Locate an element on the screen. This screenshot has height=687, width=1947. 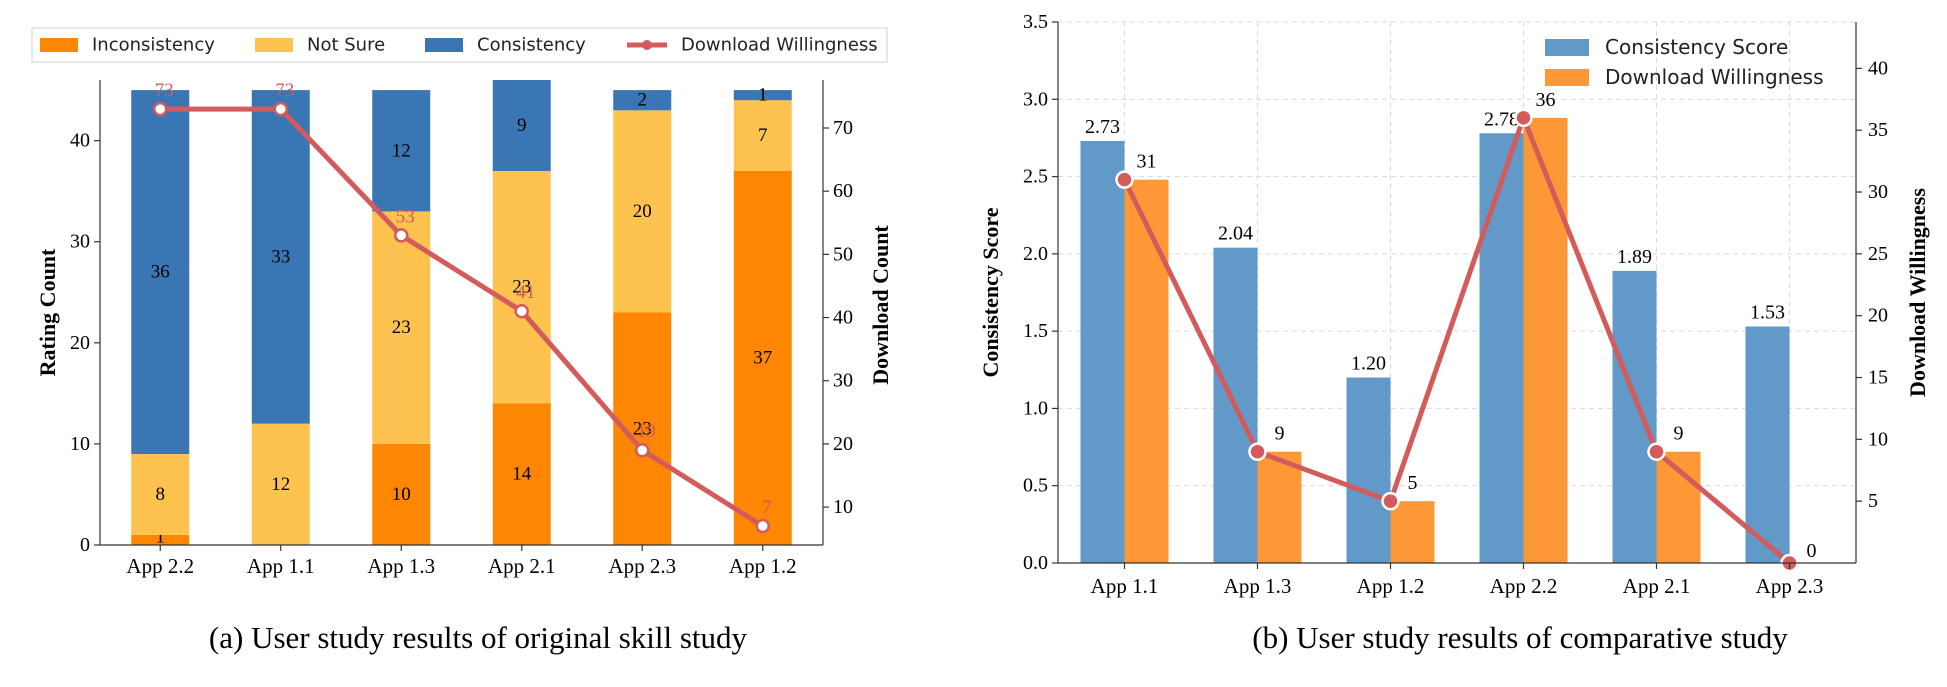
legend-label: Consistency Score is located at coordinates (1696, 47).